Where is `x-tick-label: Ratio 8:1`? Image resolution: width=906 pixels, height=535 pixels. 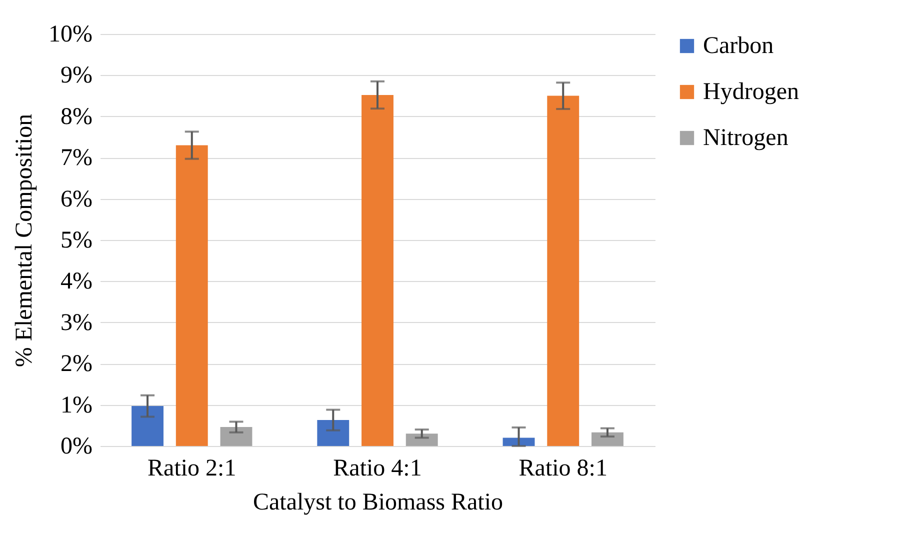 x-tick-label: Ratio 8:1 is located at coordinates (563, 469).